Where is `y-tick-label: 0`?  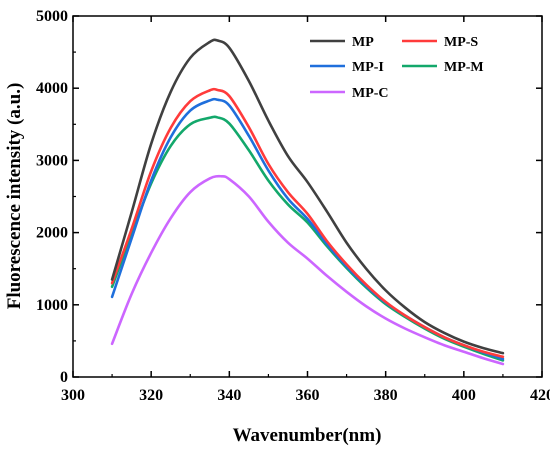
y-tick-label: 0 is located at coordinates (64, 377).